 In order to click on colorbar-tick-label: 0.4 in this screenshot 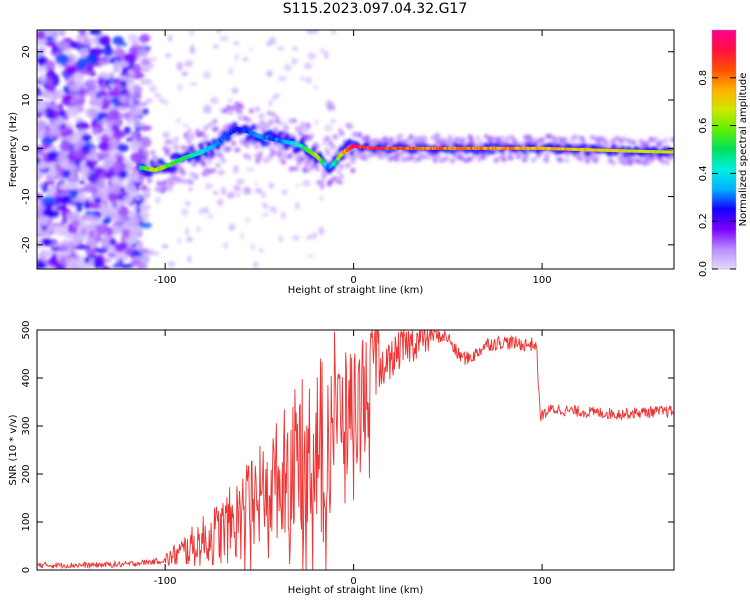, I will do `click(703, 173)`.